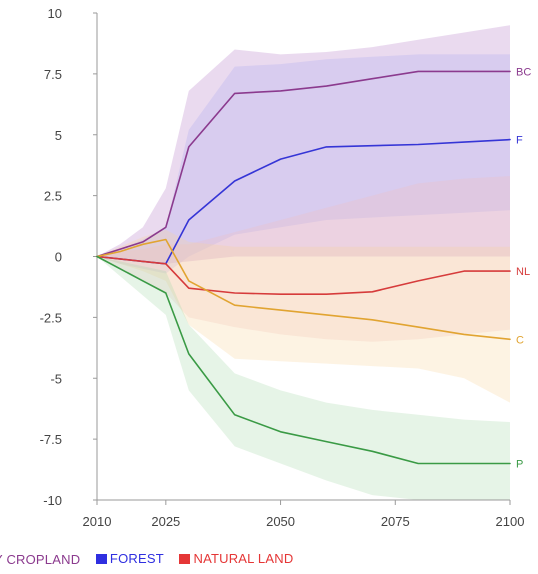 Image resolution: width=538 pixels, height=574 pixels. What do you see at coordinates (53, 196) in the screenshot?
I see `y-tick-label: 2.5` at bounding box center [53, 196].